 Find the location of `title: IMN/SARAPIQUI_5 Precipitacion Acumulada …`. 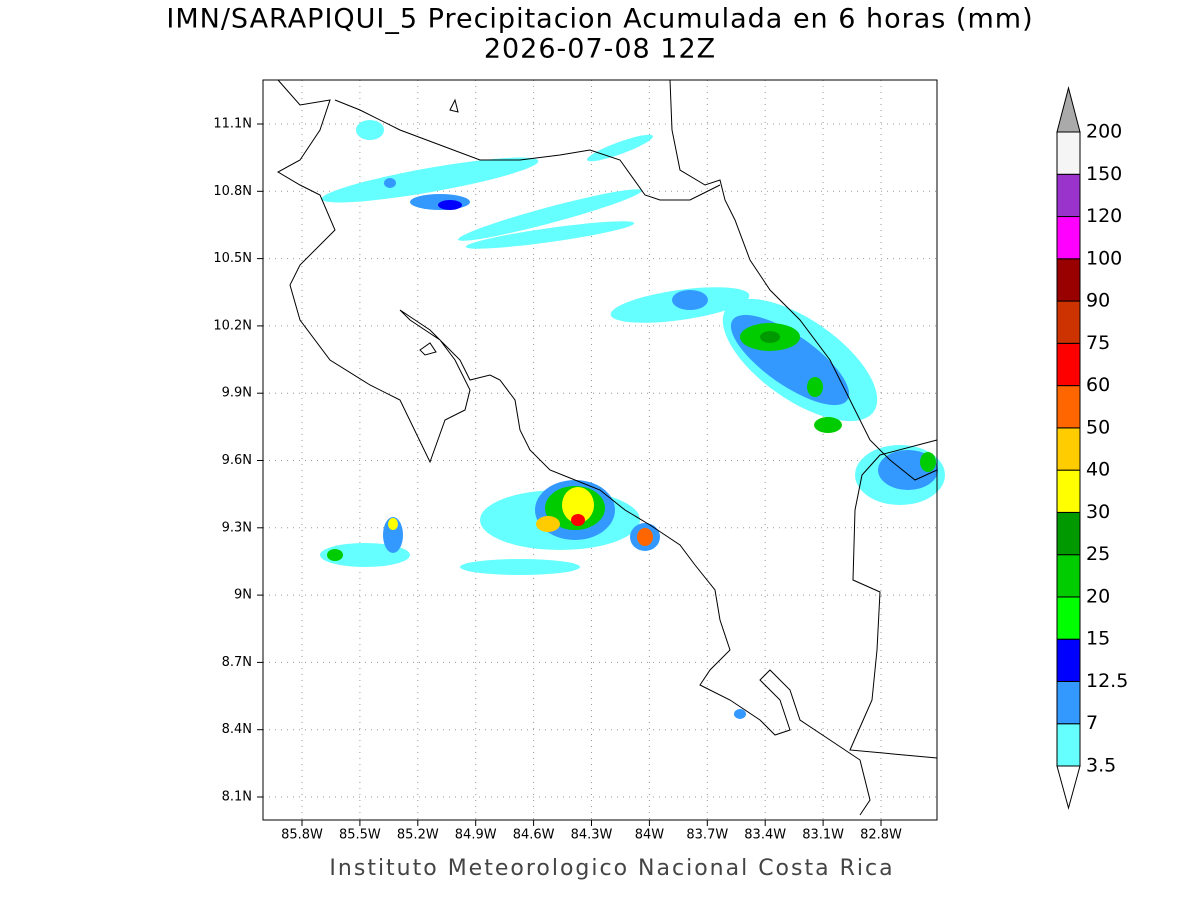

title: IMN/SARAPIQUI_5 Precipitacion Acumulada … is located at coordinates (599, 19).